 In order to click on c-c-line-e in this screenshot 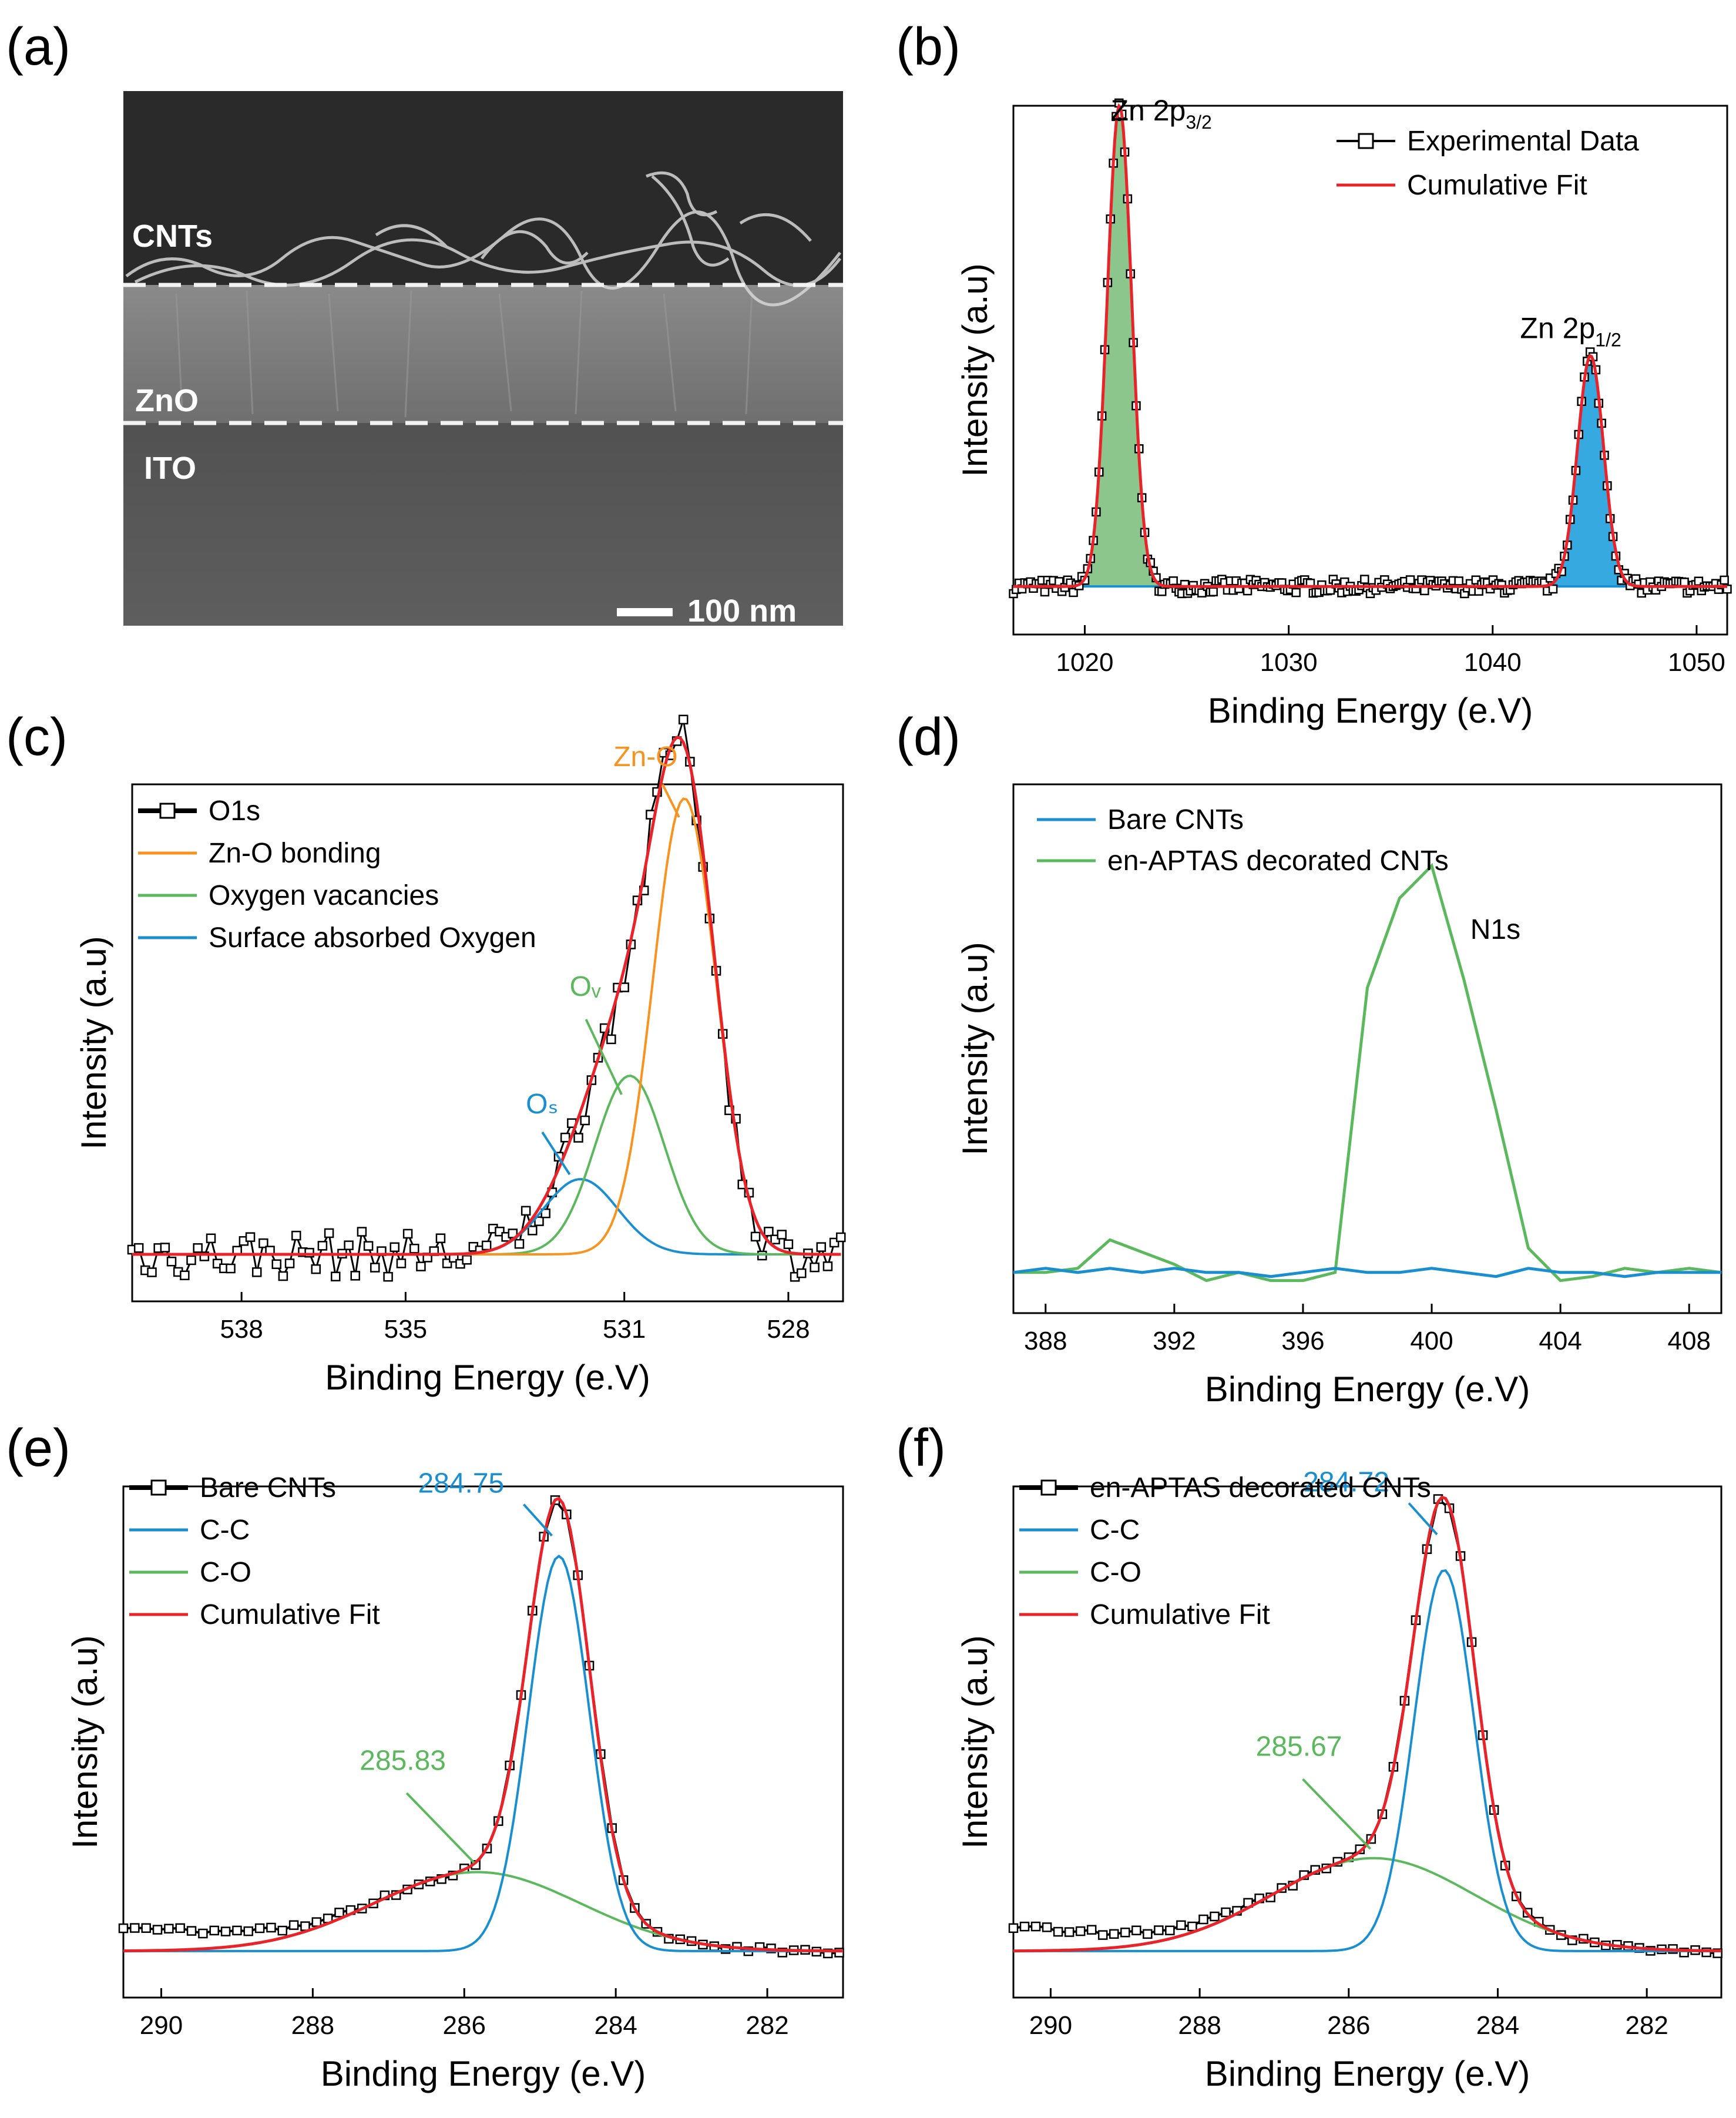, I will do `click(483, 1753)`.